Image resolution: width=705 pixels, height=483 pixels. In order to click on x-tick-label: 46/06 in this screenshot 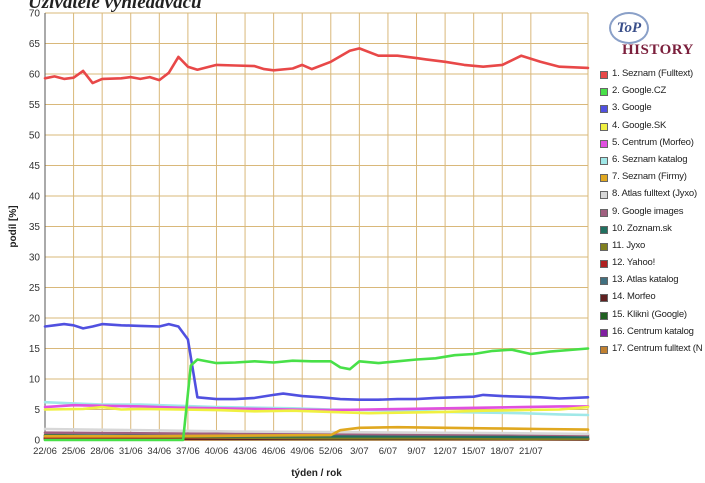, I will do `click(274, 451)`.